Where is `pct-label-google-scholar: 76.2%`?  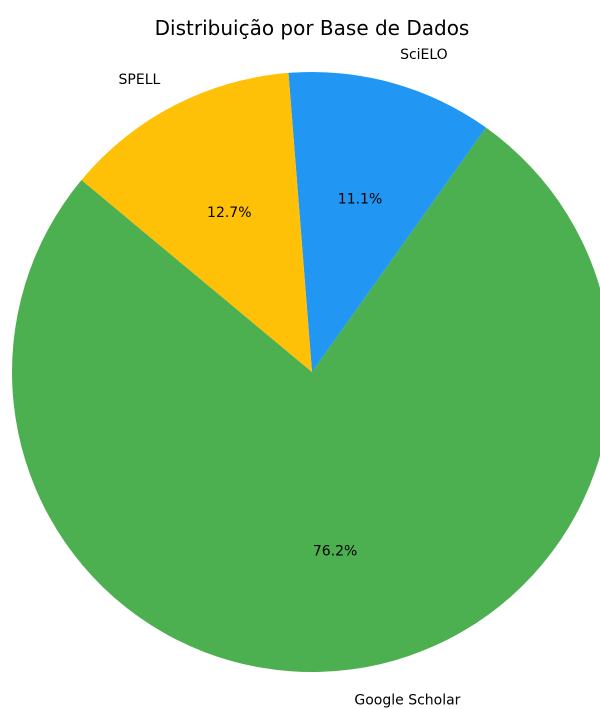 pct-label-google-scholar: 76.2% is located at coordinates (335, 552).